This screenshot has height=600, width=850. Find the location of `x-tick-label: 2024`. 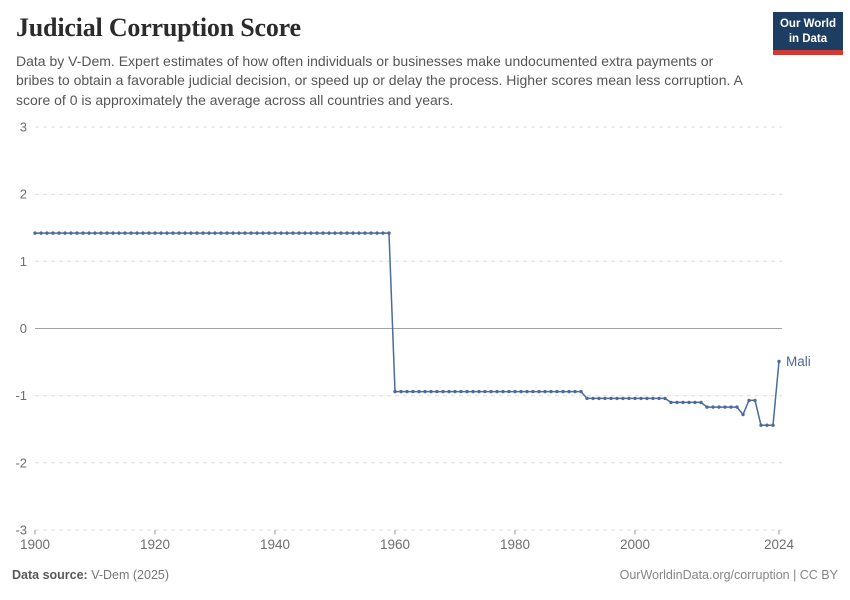

x-tick-label: 2024 is located at coordinates (779, 544).